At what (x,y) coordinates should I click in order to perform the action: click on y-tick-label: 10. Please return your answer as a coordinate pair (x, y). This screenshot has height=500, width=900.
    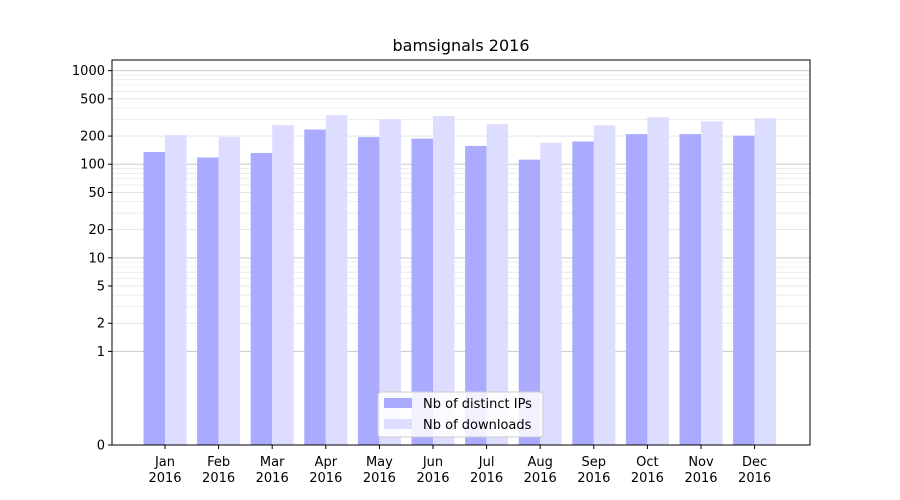
    Looking at the image, I should click on (96, 258).